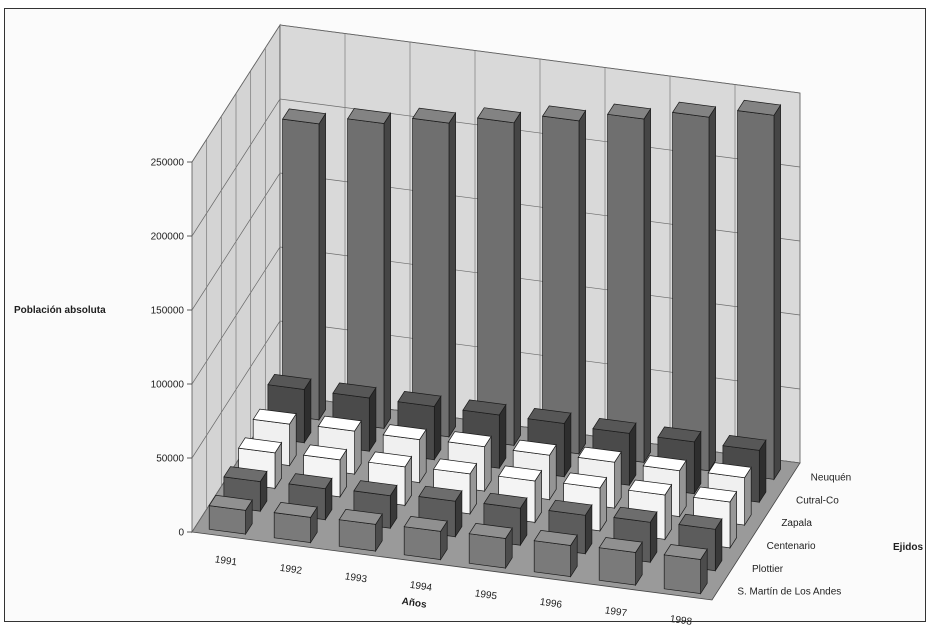 The height and width of the screenshot is (628, 932). What do you see at coordinates (60, 310) in the screenshot?
I see `y-axis-label: Población absoluta` at bounding box center [60, 310].